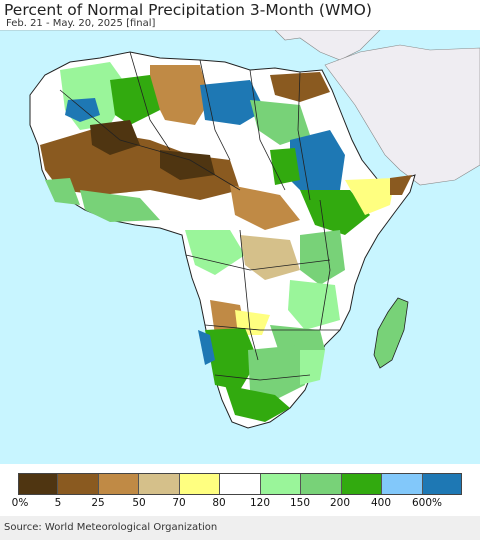 This screenshot has height=540, width=480. What do you see at coordinates (139, 503) in the screenshot?
I see `legend-tick-label: 50` at bounding box center [139, 503].